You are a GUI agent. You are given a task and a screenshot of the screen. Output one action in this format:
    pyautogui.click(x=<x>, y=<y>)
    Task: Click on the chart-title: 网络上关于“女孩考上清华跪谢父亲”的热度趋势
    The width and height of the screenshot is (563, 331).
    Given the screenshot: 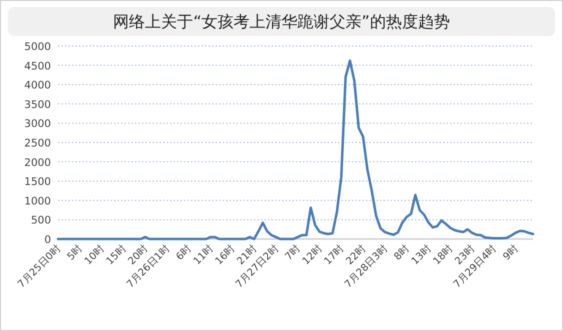 What is the action you would take?
    pyautogui.click(x=281, y=21)
    